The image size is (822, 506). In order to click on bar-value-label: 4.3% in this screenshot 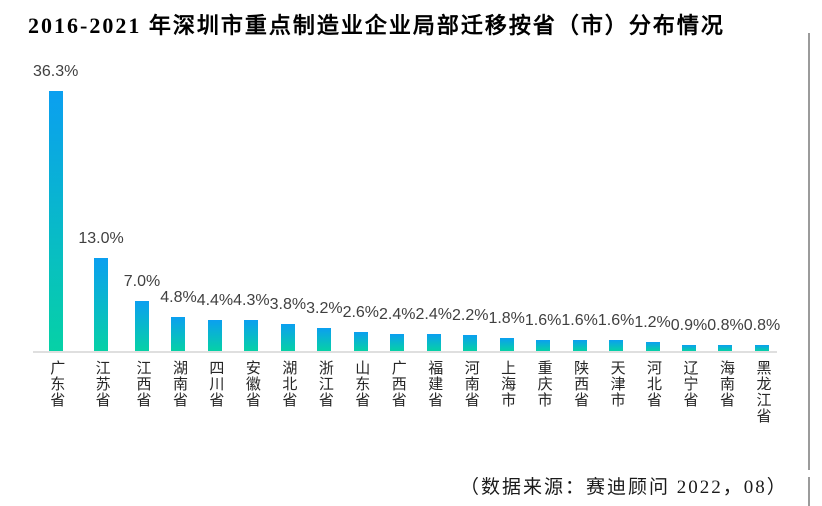, I will do `click(251, 301)`.